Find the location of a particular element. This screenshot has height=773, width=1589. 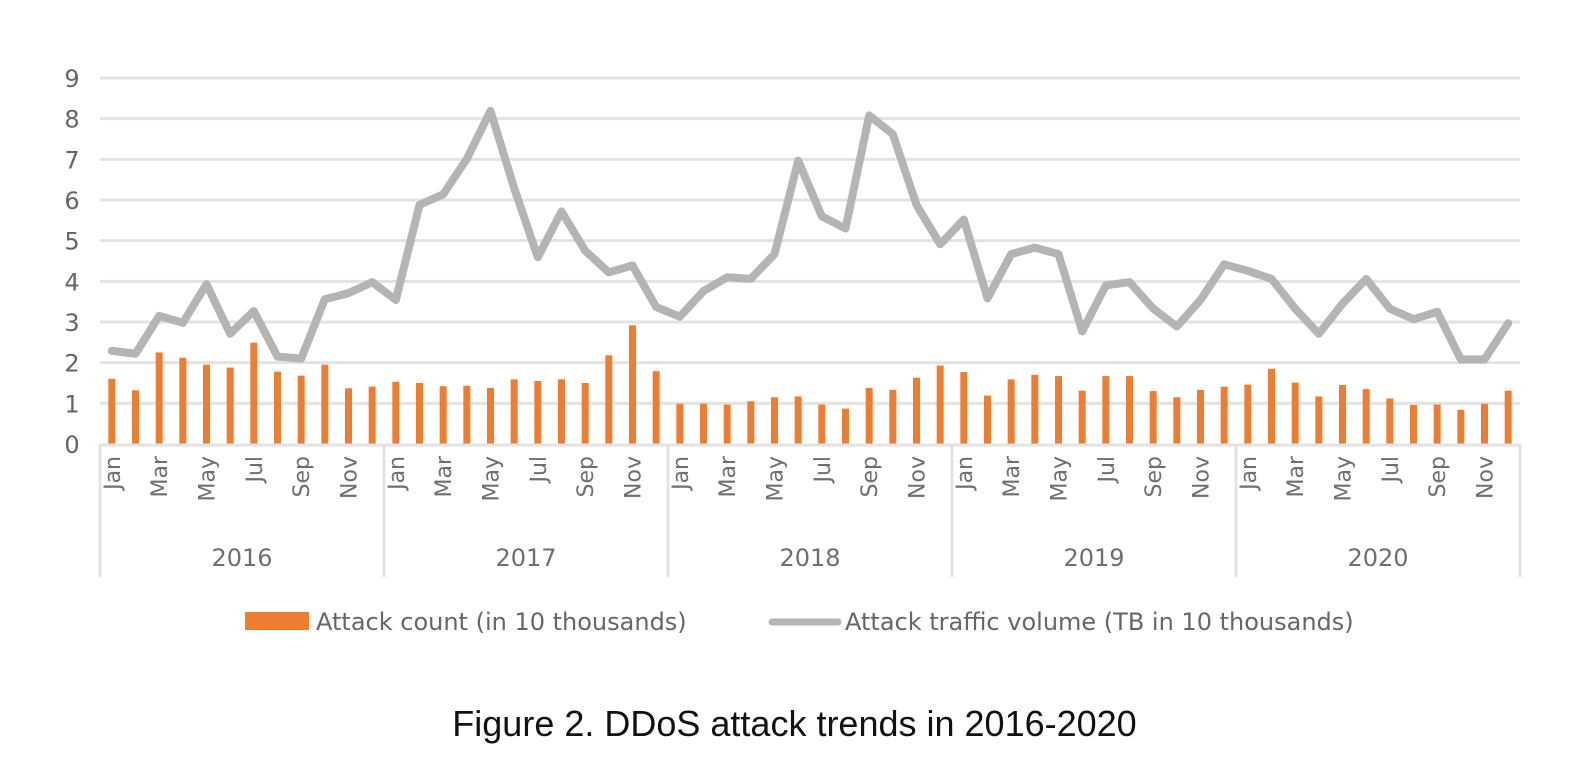

legend-swatch-attack-count is located at coordinates (277, 621).